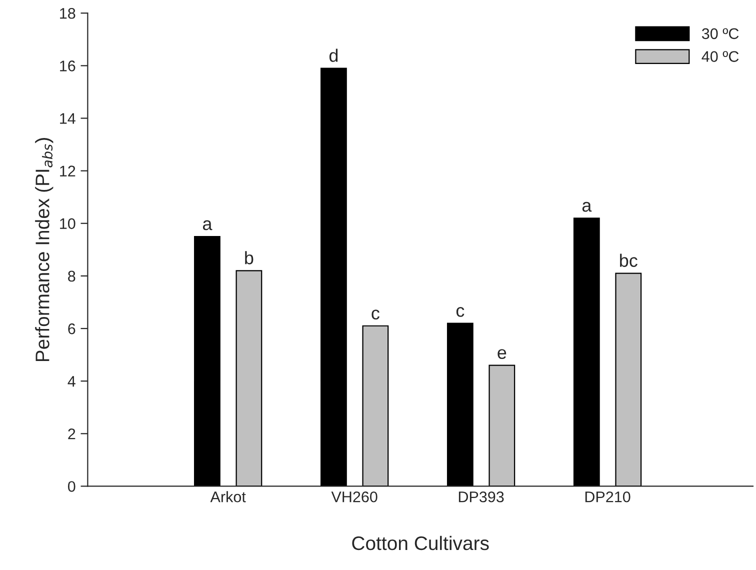 This screenshot has height=570, width=756. What do you see at coordinates (44, 250) in the screenshot?
I see `y-axis-title: Performance Index (PI$_{abs}$)` at bounding box center [44, 250].